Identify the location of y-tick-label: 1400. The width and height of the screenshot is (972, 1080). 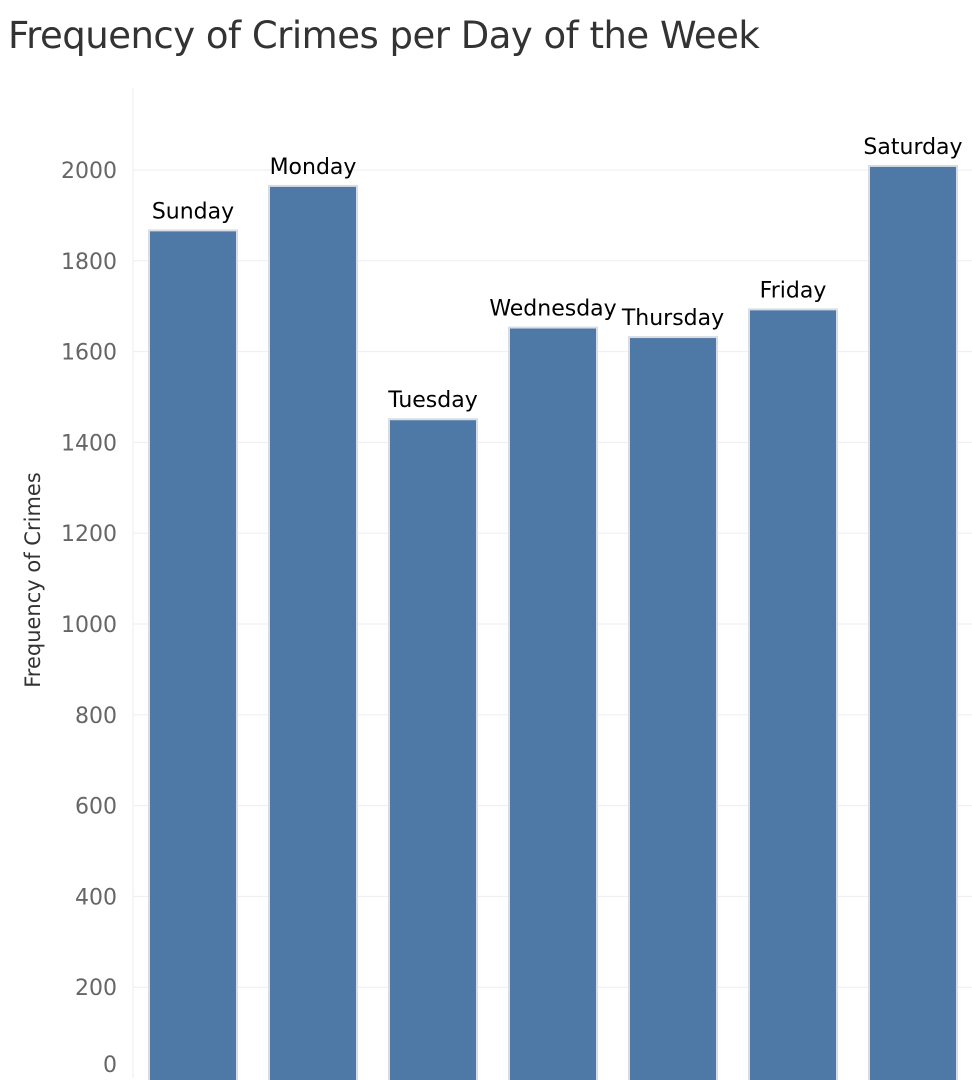
(89, 443).